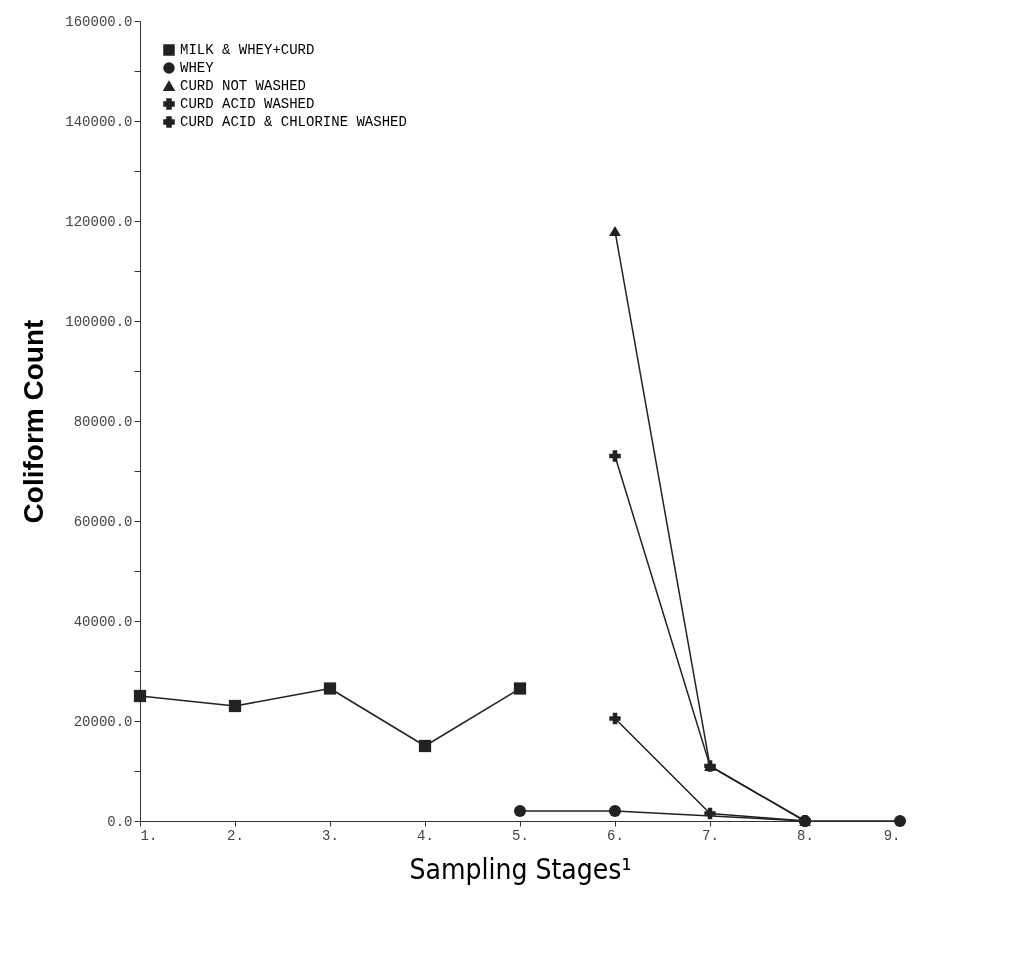 This screenshot has height=961, width=1030. I want to click on x-tick-label: 5., so click(520, 835).